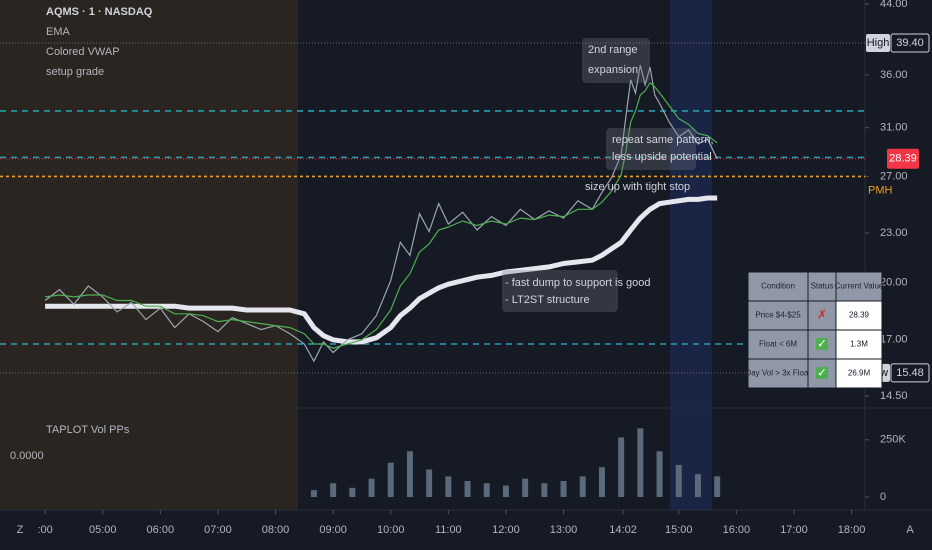 The height and width of the screenshot is (550, 932). I want to click on x-tick-label: 18:00, so click(852, 530).